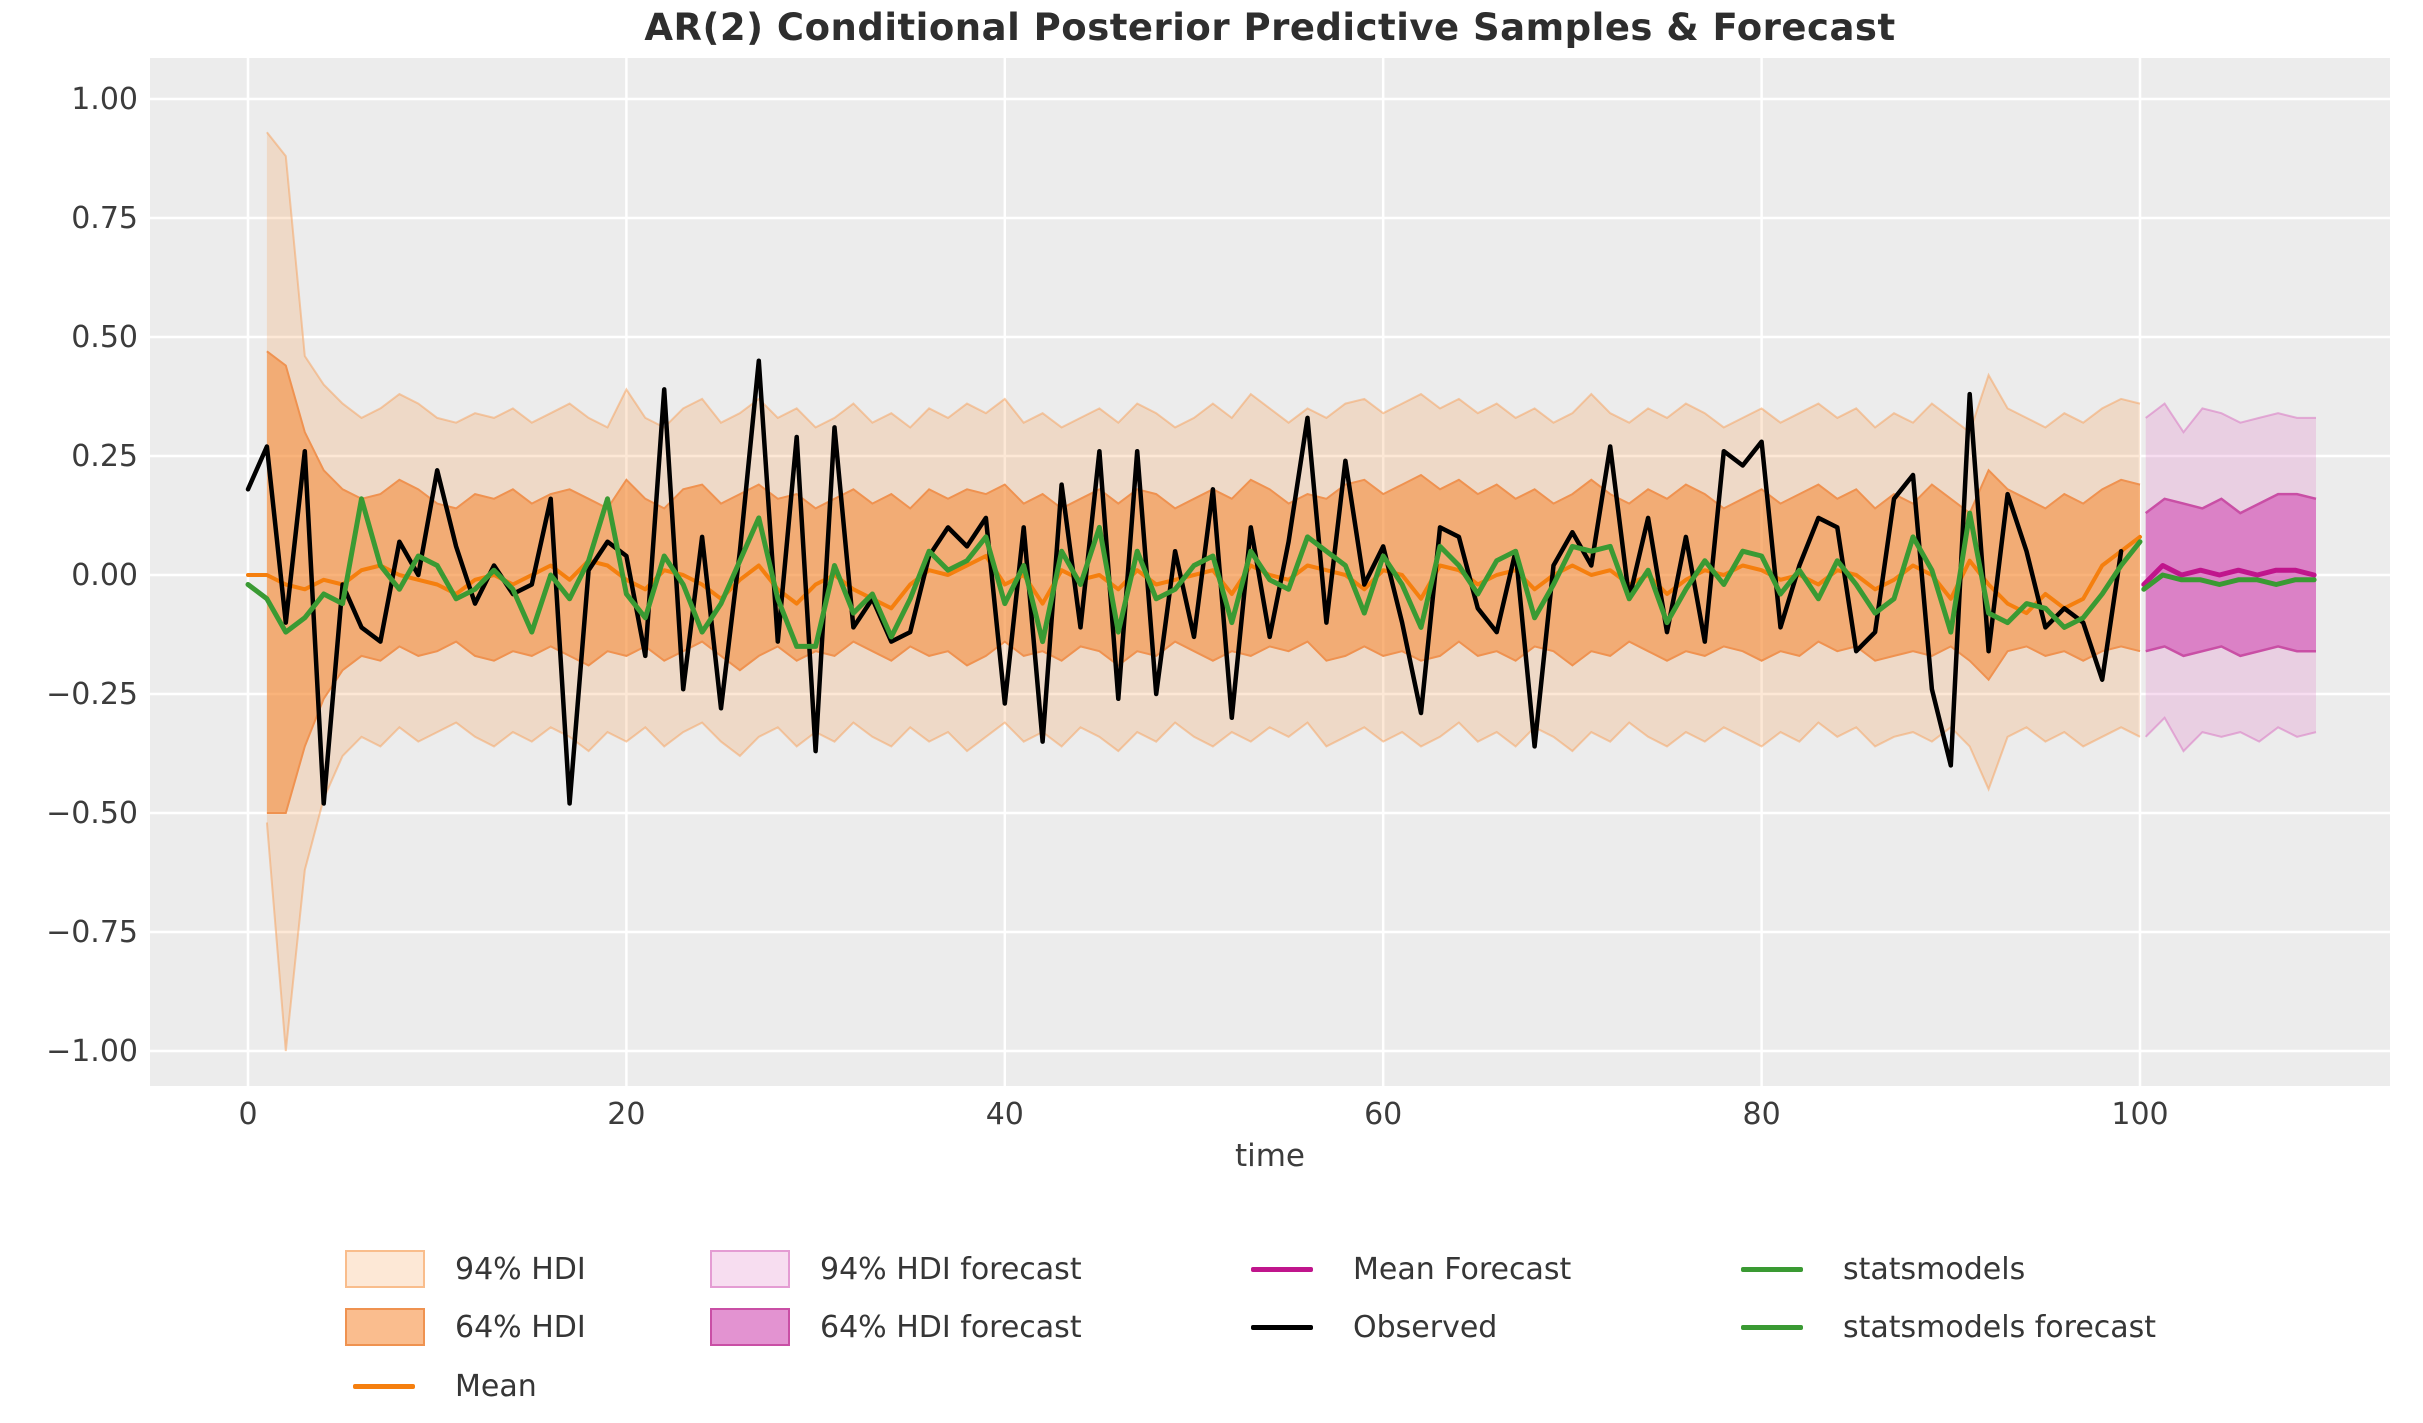 This screenshot has width=2423, height=1423. I want to click on 64-hdi-swatch, so click(385, 1327).